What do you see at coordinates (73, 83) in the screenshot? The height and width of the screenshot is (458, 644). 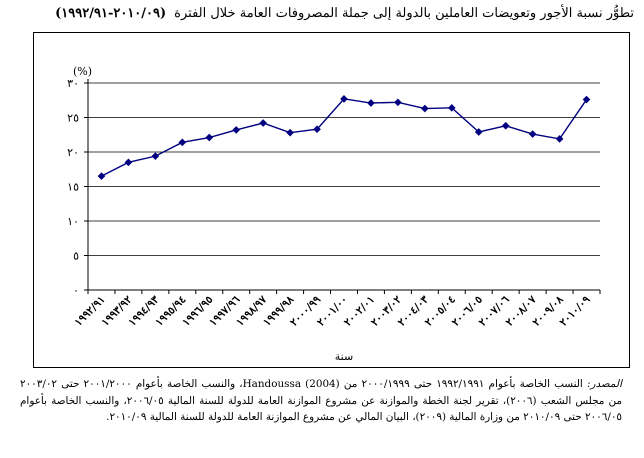 I see `y-tick-label: ٣٠` at bounding box center [73, 83].